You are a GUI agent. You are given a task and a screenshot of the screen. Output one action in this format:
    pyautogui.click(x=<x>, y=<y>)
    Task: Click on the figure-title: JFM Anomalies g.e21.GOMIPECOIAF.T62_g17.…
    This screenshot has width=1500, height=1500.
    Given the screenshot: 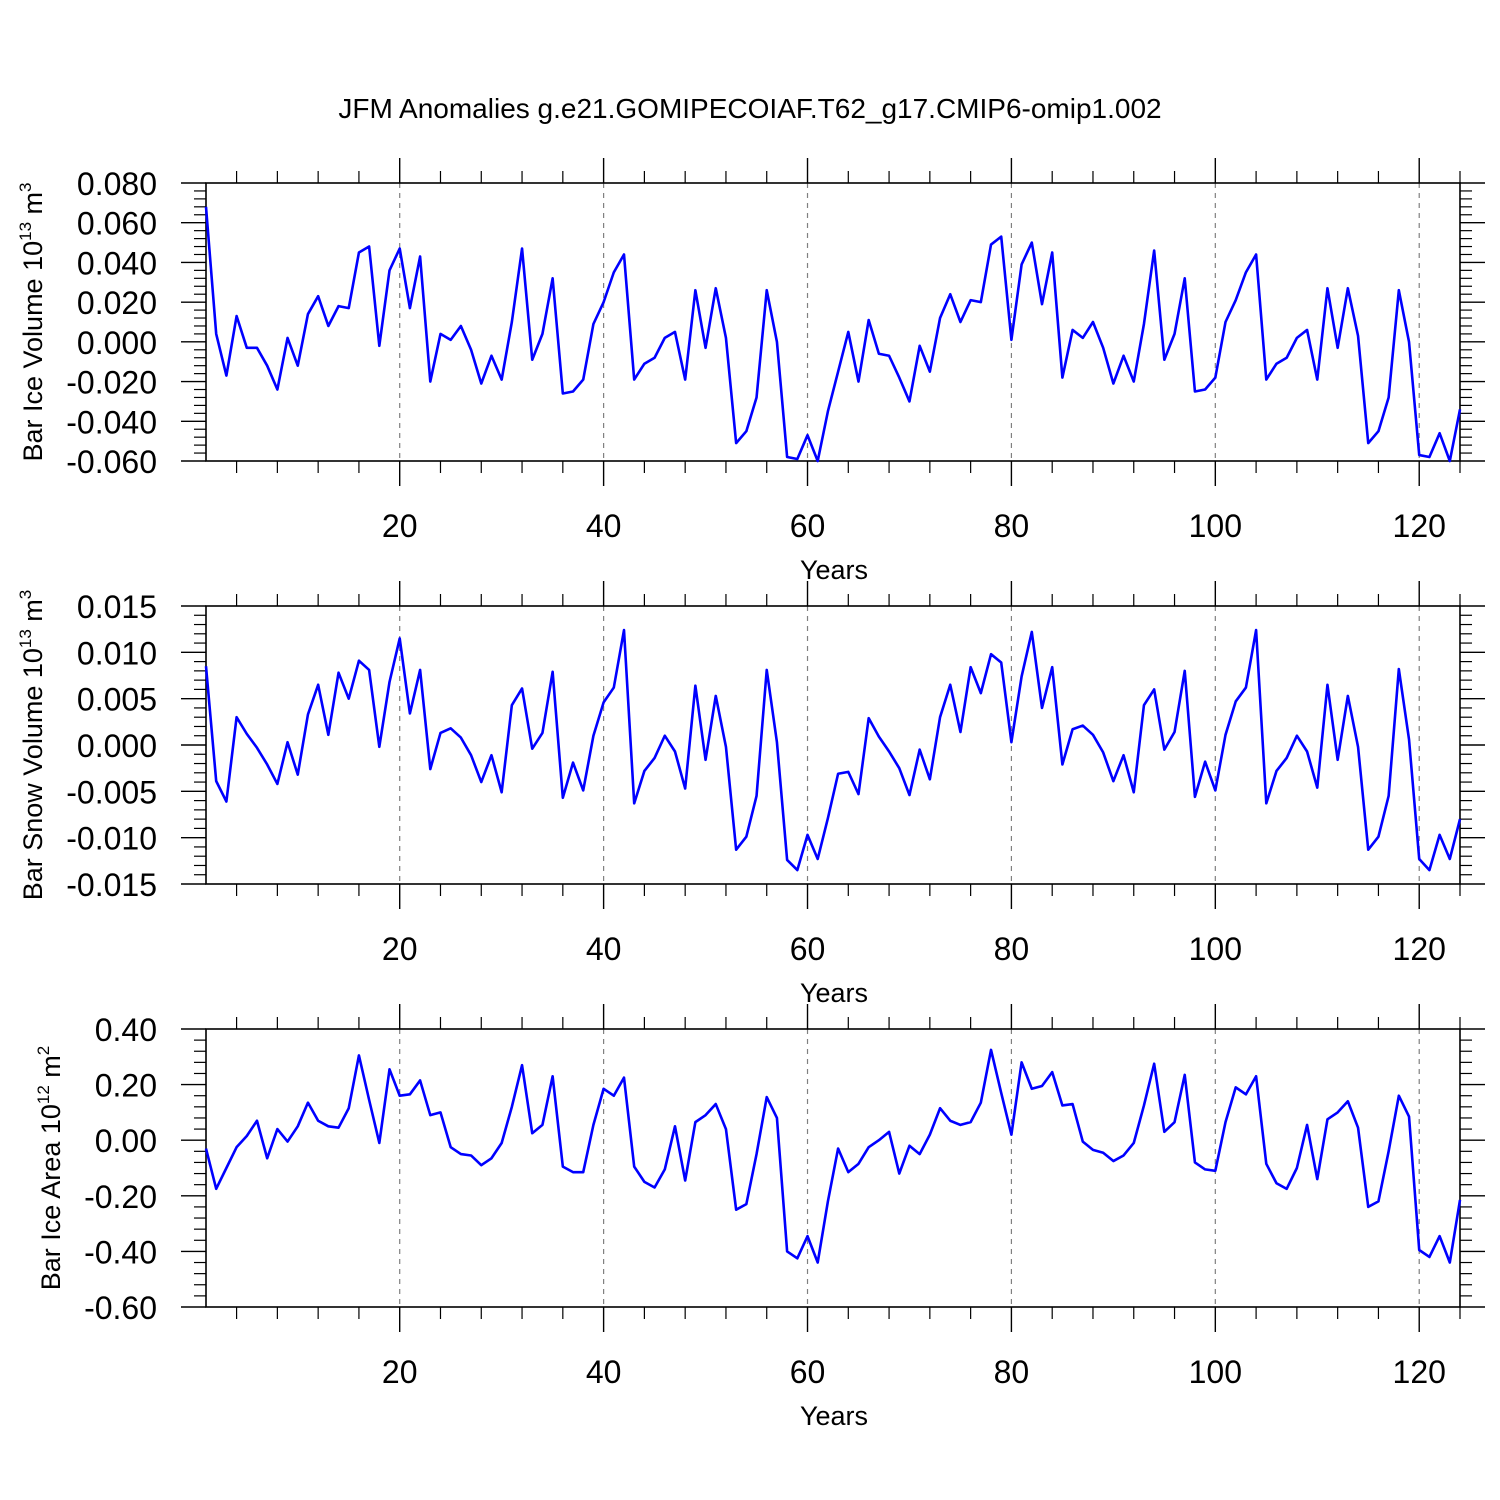 What is the action you would take?
    pyautogui.click(x=749, y=108)
    